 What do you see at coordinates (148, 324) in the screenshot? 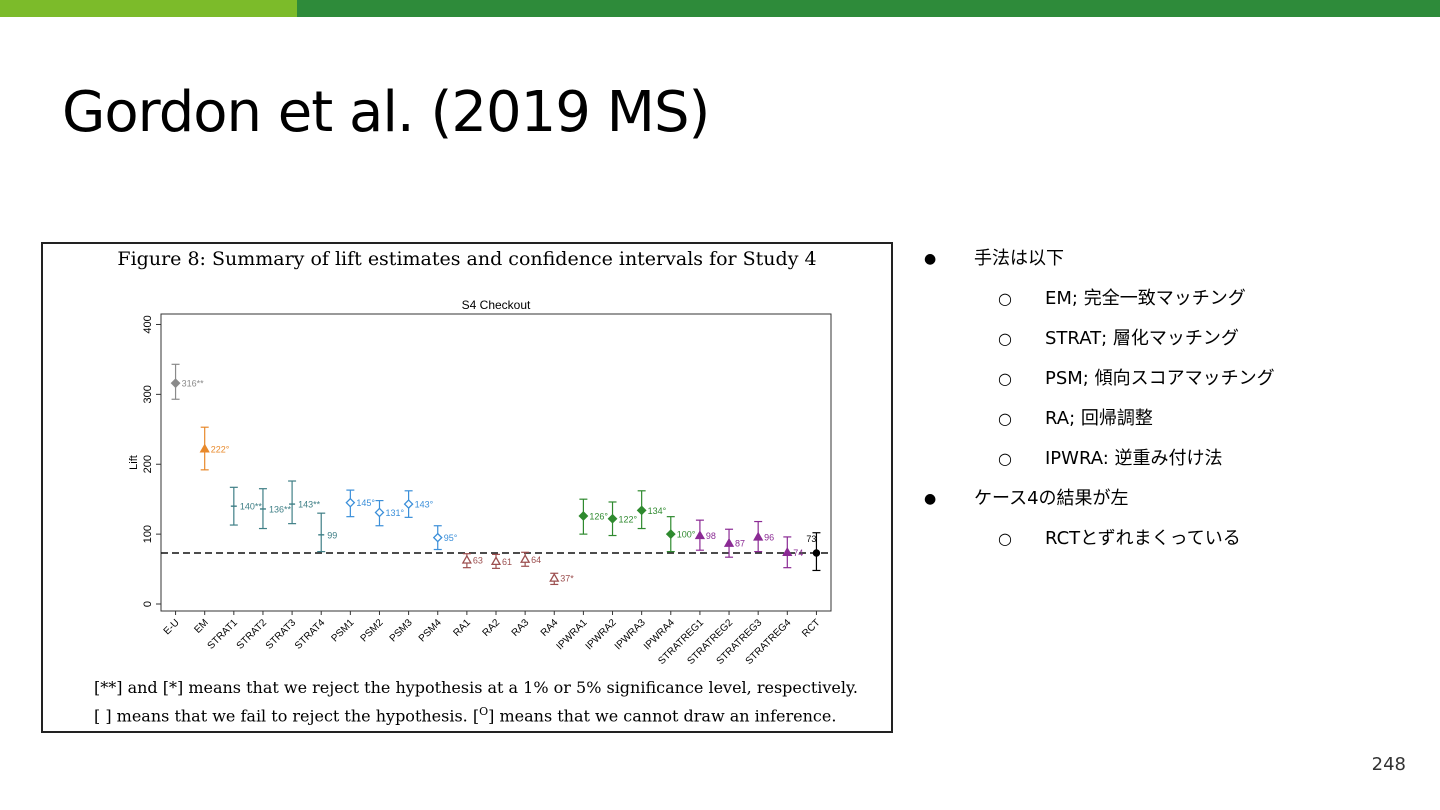
I see `y-tick-label: 400` at bounding box center [148, 324].